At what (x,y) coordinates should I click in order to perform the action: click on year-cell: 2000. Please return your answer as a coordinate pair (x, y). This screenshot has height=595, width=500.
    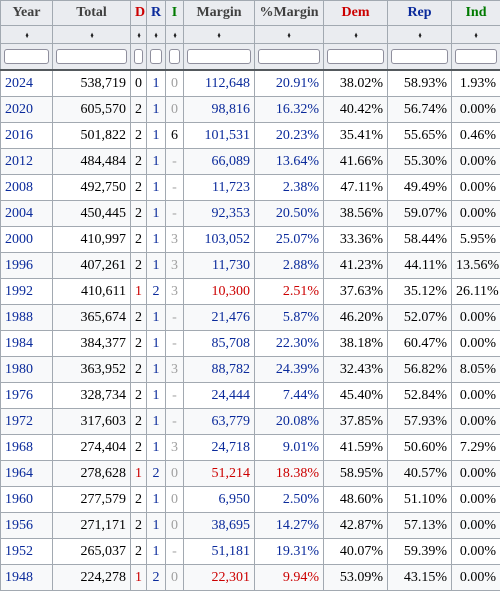
    Looking at the image, I should click on (26, 239).